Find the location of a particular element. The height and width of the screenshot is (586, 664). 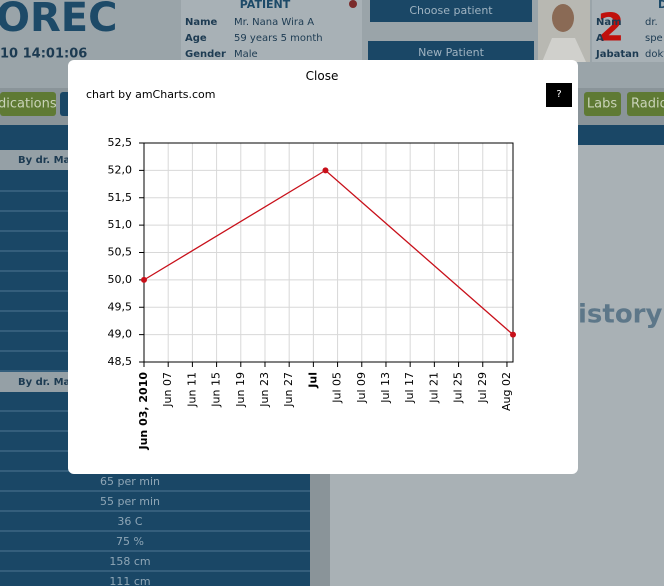

field-label: Nam is located at coordinates (609, 22).